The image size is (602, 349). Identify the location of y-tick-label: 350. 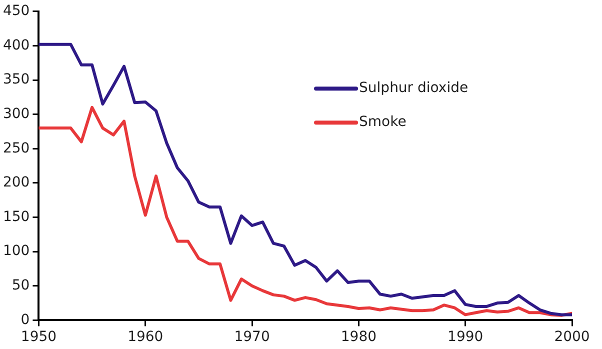
(16, 80).